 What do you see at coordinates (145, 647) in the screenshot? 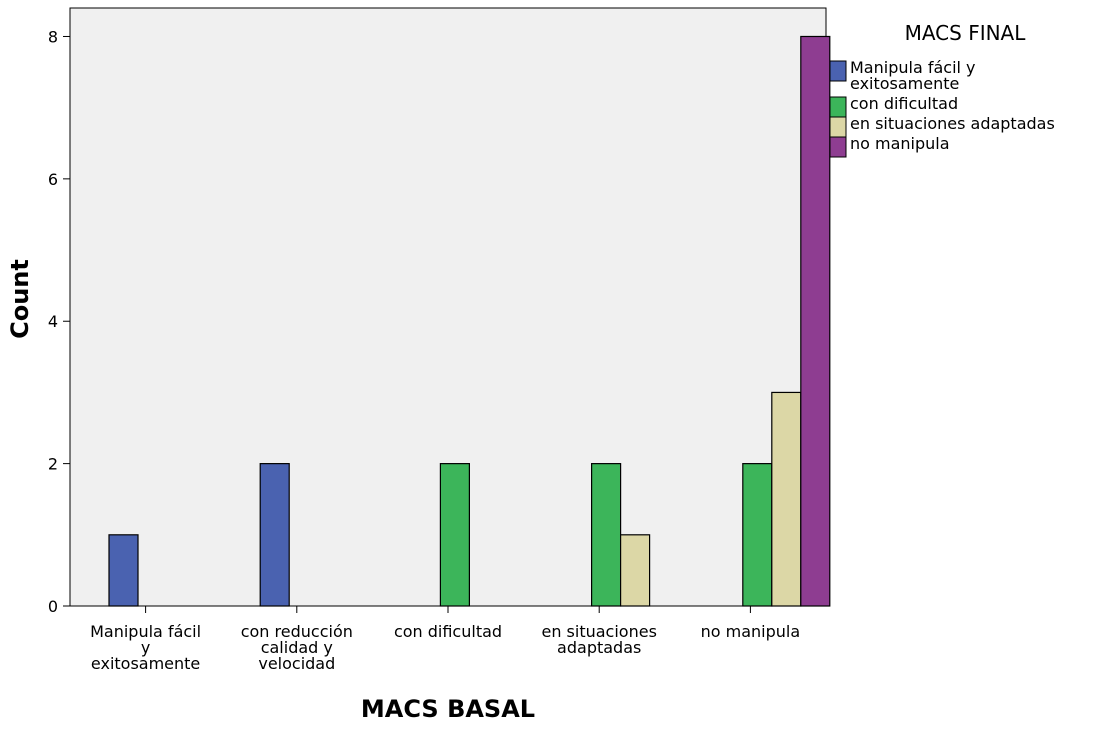
I see `x-tick-label: y` at bounding box center [145, 647].